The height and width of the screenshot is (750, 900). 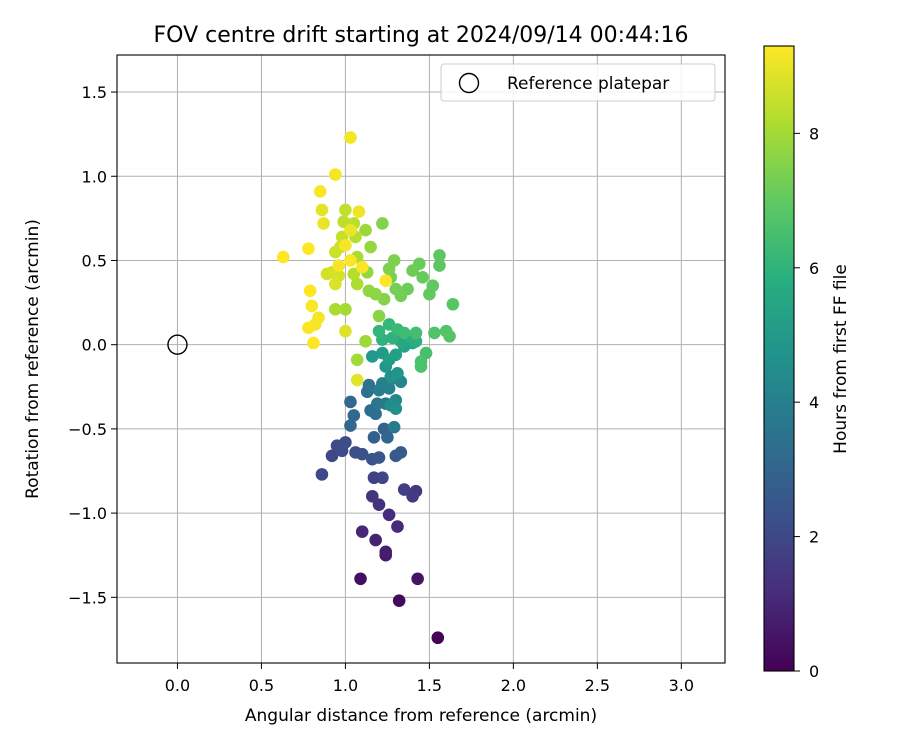 I want to click on y-tick-label: −1.0, so click(x=87, y=513).